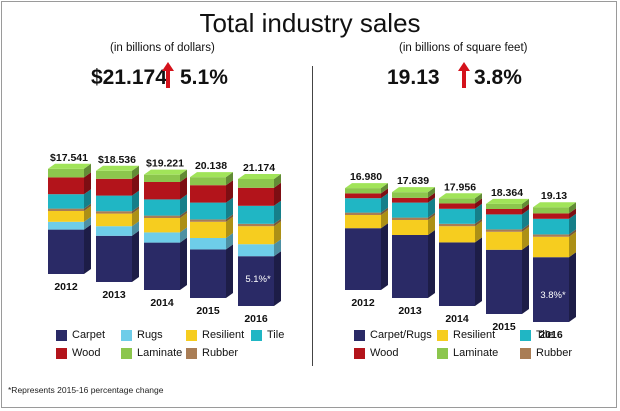 This screenshot has width=620, height=411. What do you see at coordinates (545, 335) in the screenshot?
I see `legend-label-tile-r: Tile` at bounding box center [545, 335].